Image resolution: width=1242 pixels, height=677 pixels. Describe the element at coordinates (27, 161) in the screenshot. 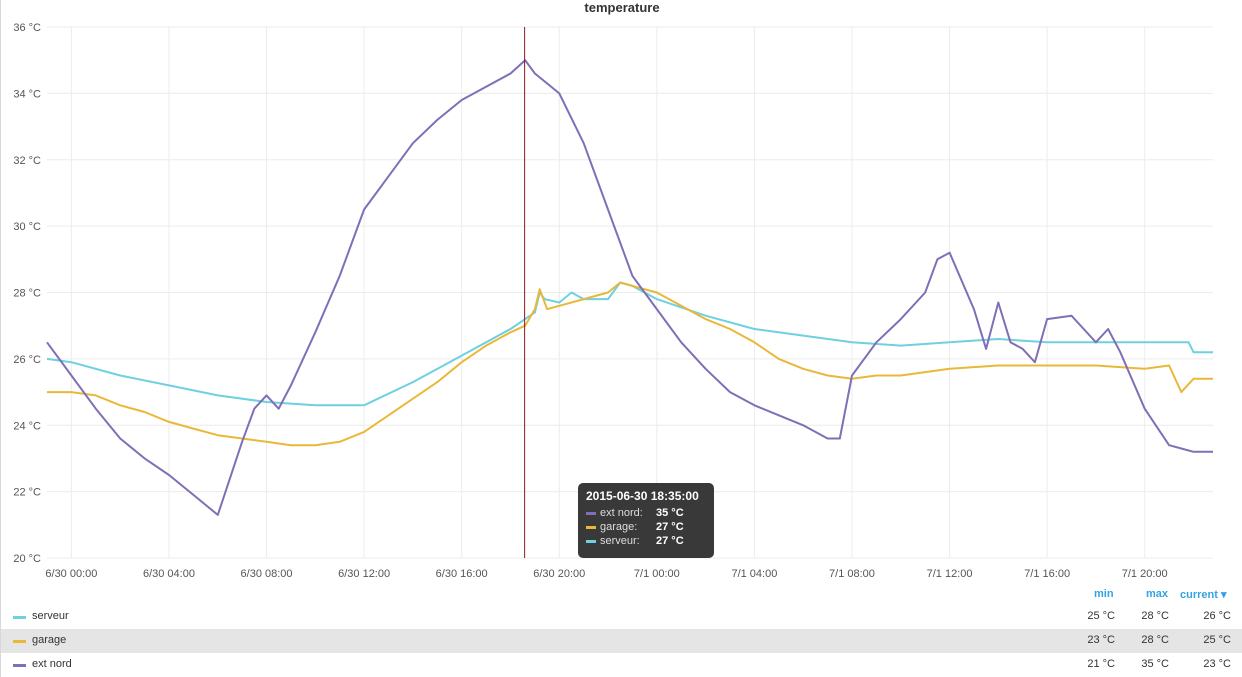

I see `y-tick-label: 32 °C` at that location.